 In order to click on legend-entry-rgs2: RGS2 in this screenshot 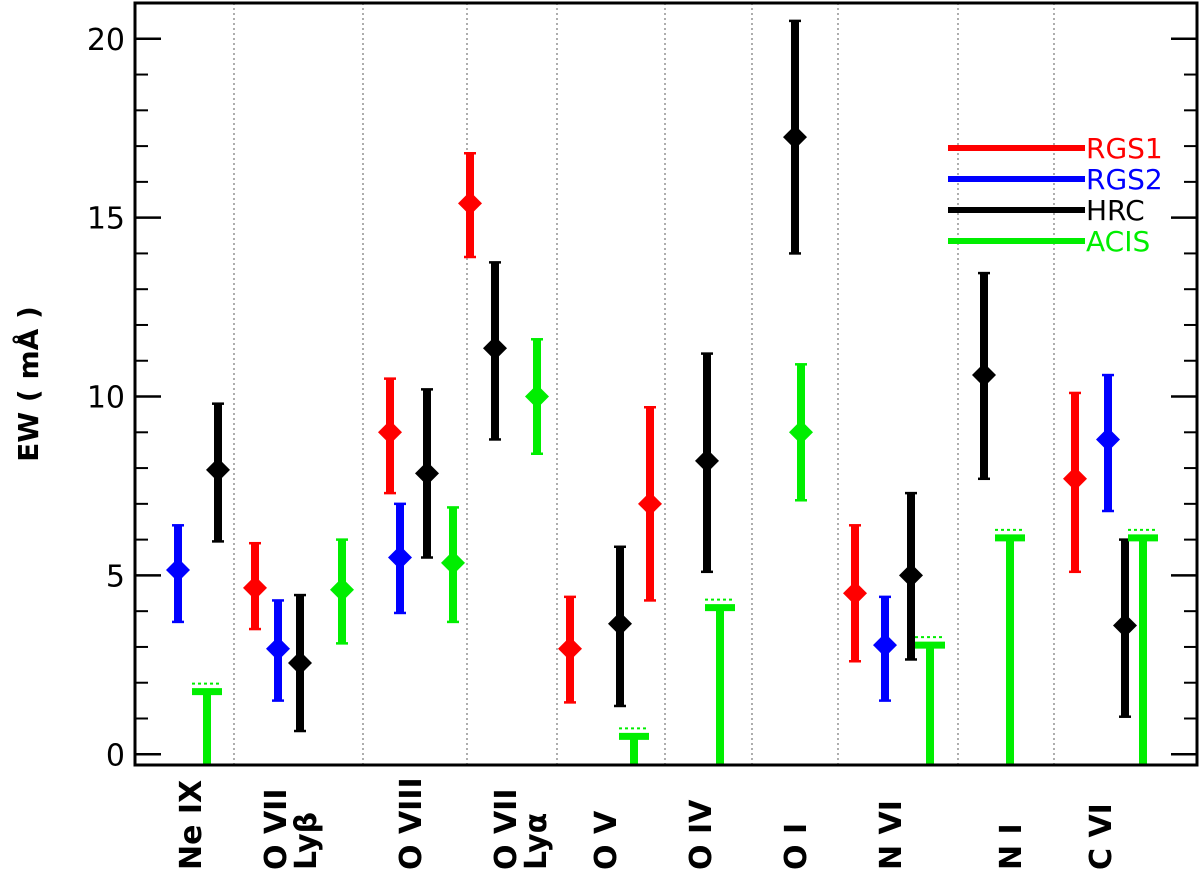, I will do `click(1055, 179)`.